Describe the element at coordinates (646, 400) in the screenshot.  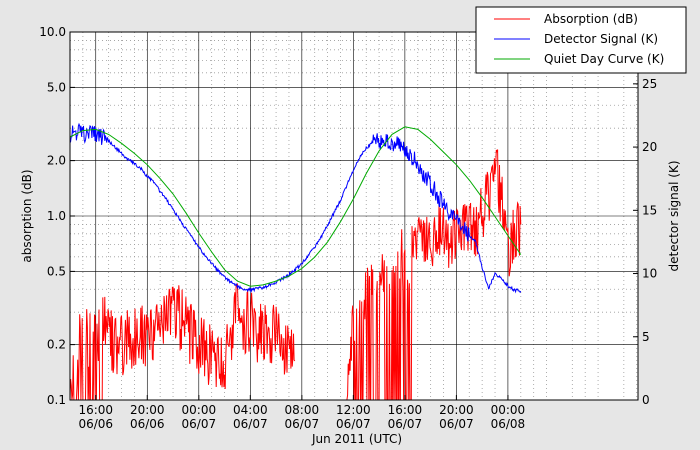
I see `right-tick-label: 0` at that location.